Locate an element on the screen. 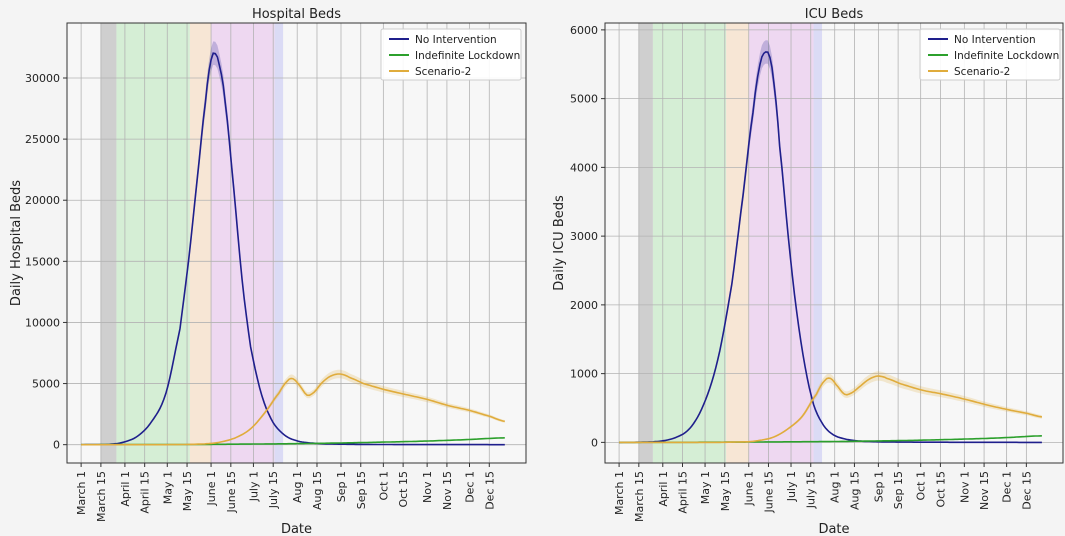 Image resolution: width=1065 pixels, height=536 pixels. y-tick-label: 20000 is located at coordinates (42, 200).